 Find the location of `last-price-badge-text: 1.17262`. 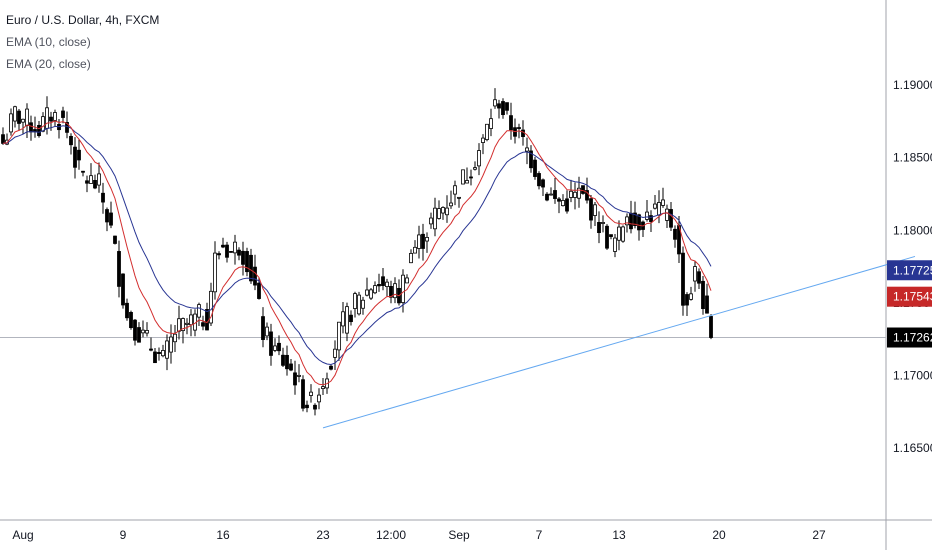

last-price-badge-text: 1.17262 is located at coordinates (912, 338).